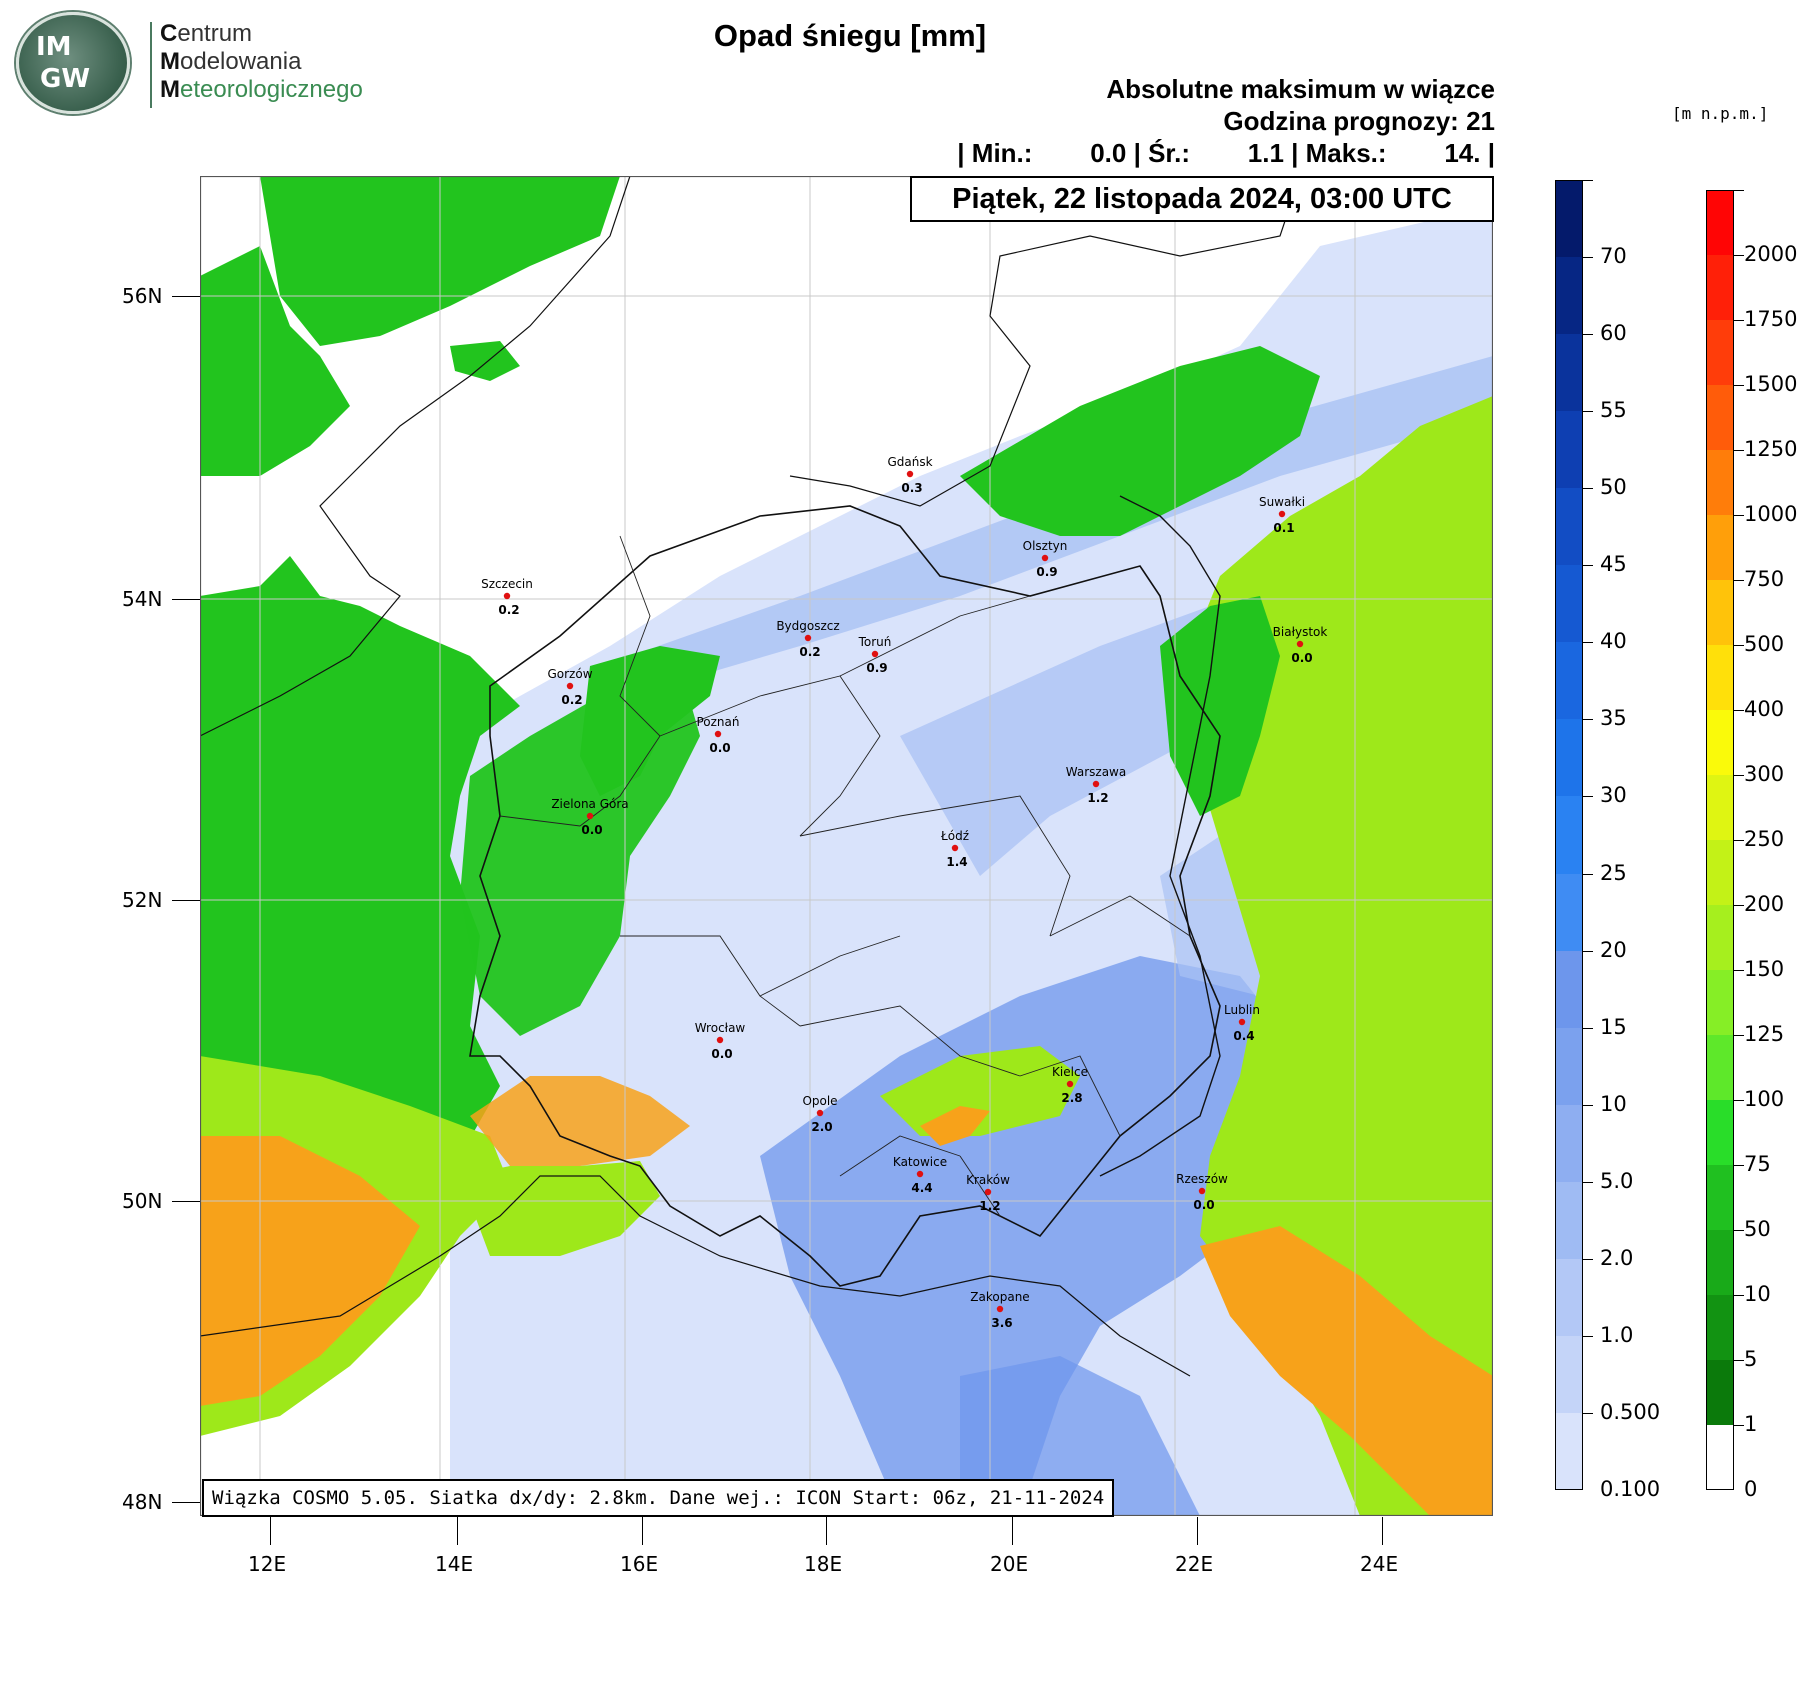 Image resolution: width=1800 pixels, height=1700 pixels. What do you see at coordinates (988, 1193) in the screenshot?
I see `city-kraków: Kraków 1.2` at bounding box center [988, 1193].